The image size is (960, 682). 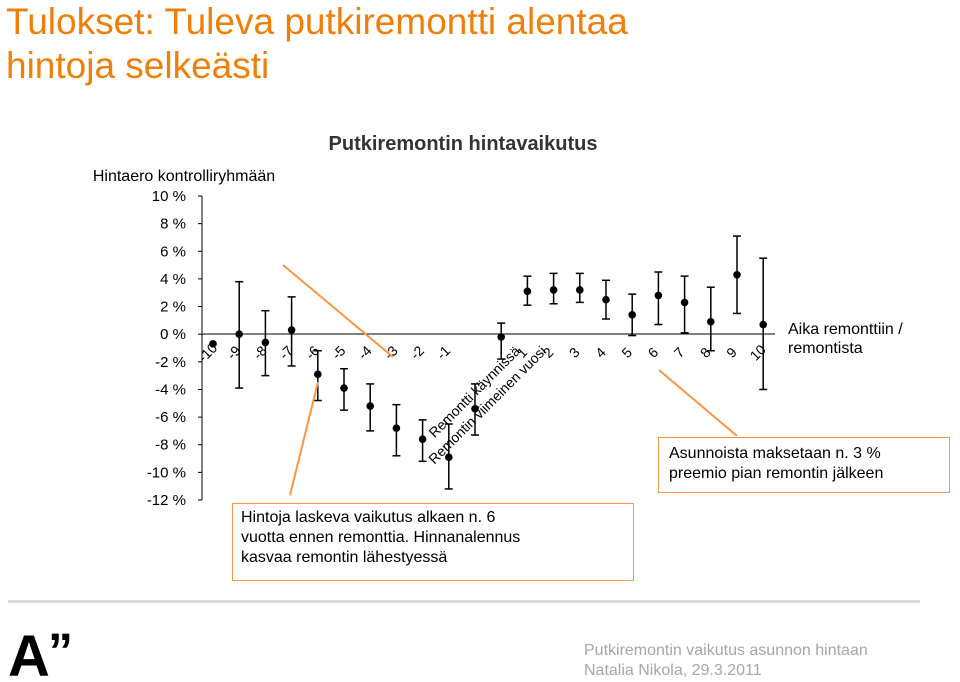 What do you see at coordinates (698, 403) in the screenshot?
I see `arrow-to-premium` at bounding box center [698, 403].